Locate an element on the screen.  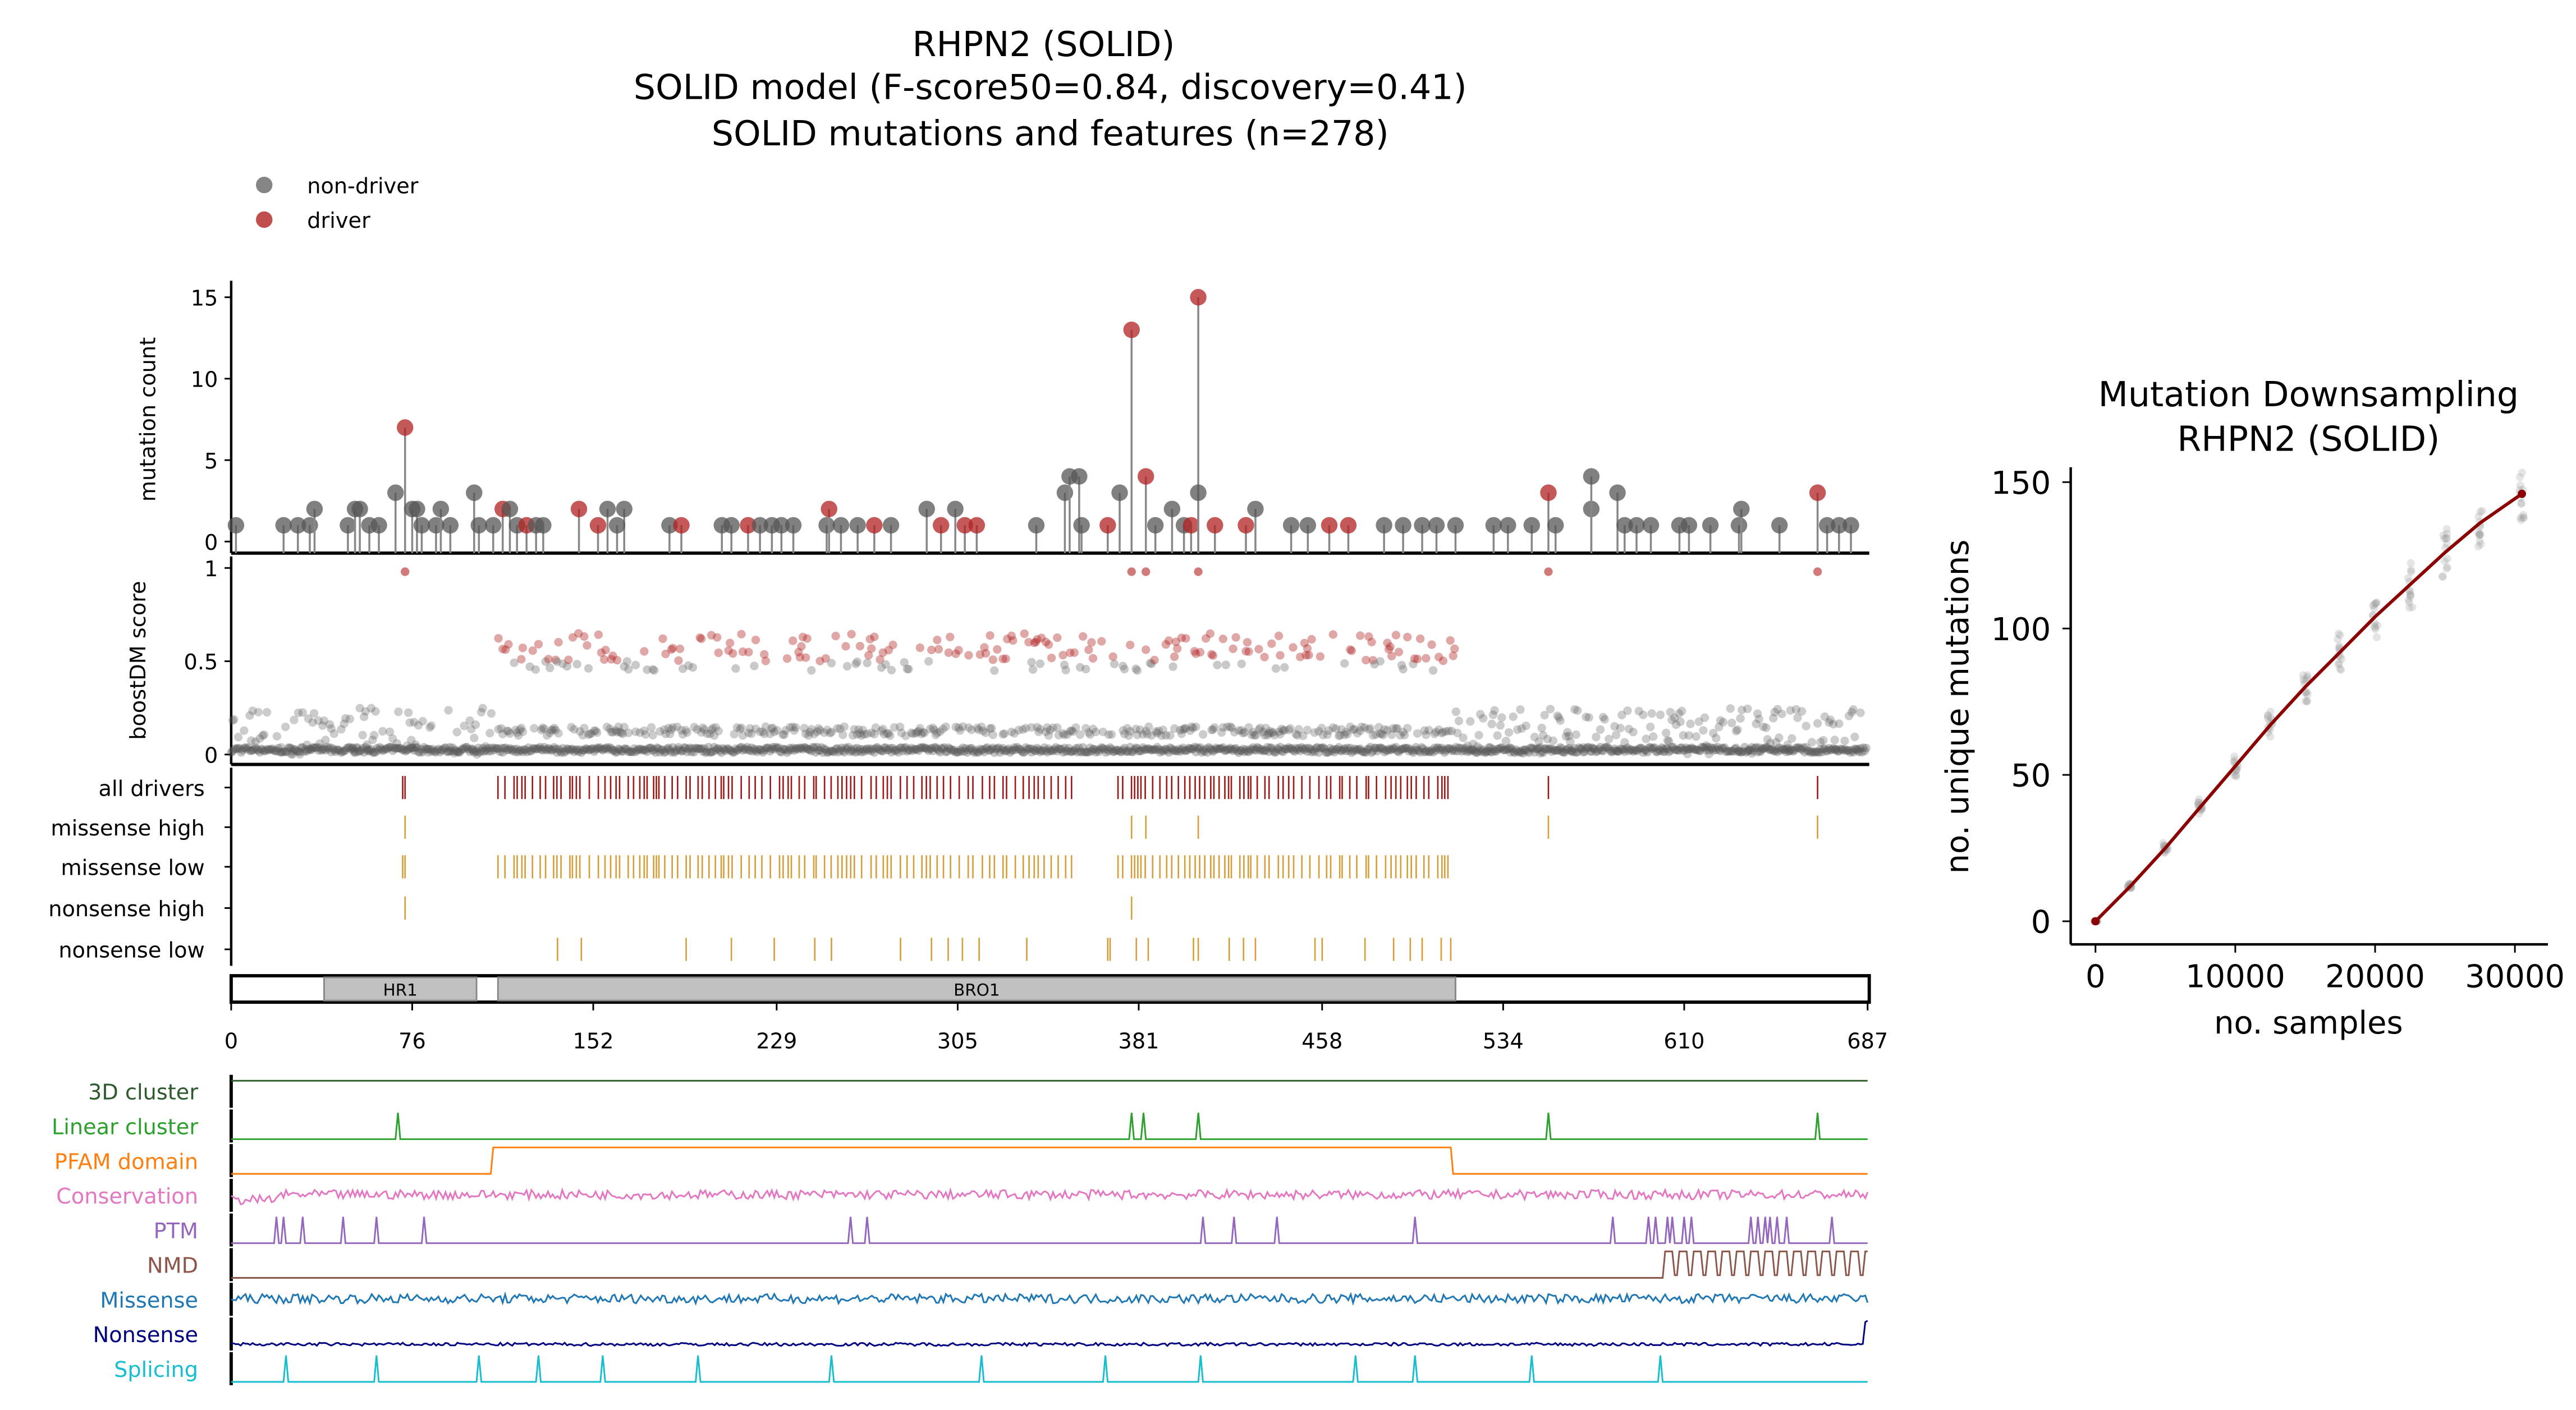
replicate-point is located at coordinates (2376, 637).